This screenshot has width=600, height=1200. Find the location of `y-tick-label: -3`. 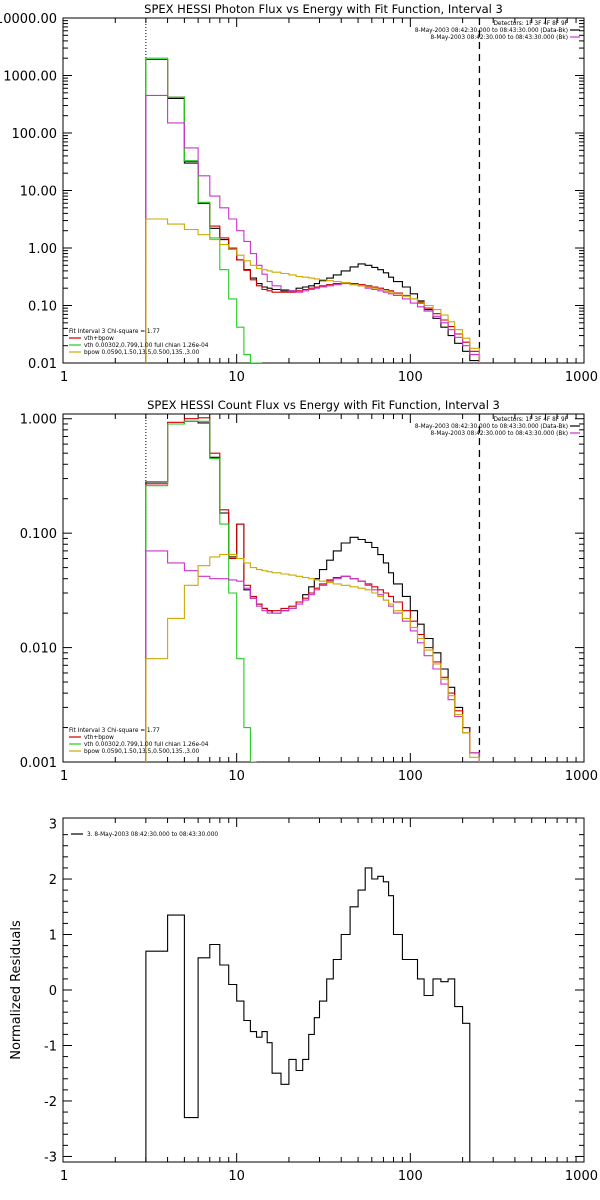

y-tick-label: -3 is located at coordinates (50, 1157).